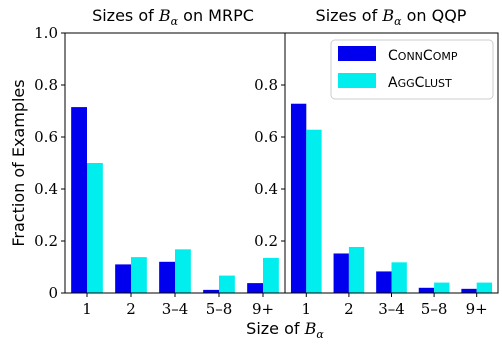  Describe the element at coordinates (131, 309) in the screenshot. I see `x-tick-label-mrpc-1: 2` at that location.